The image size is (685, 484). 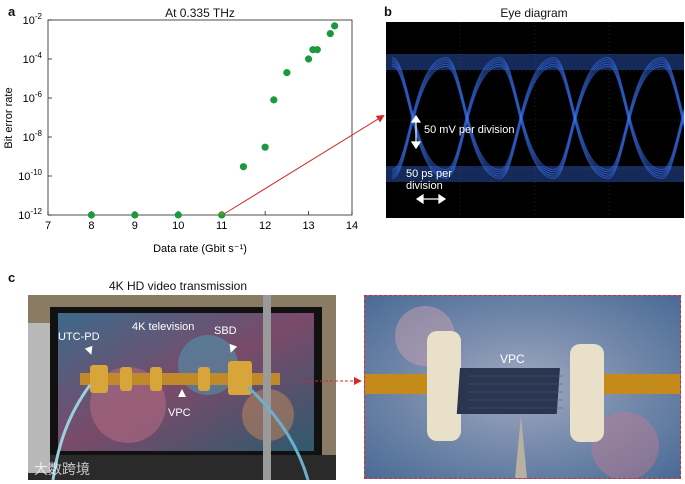 What do you see at coordinates (178, 286) in the screenshot?
I see `panel-c-title: 4K HD video transmission` at bounding box center [178, 286].